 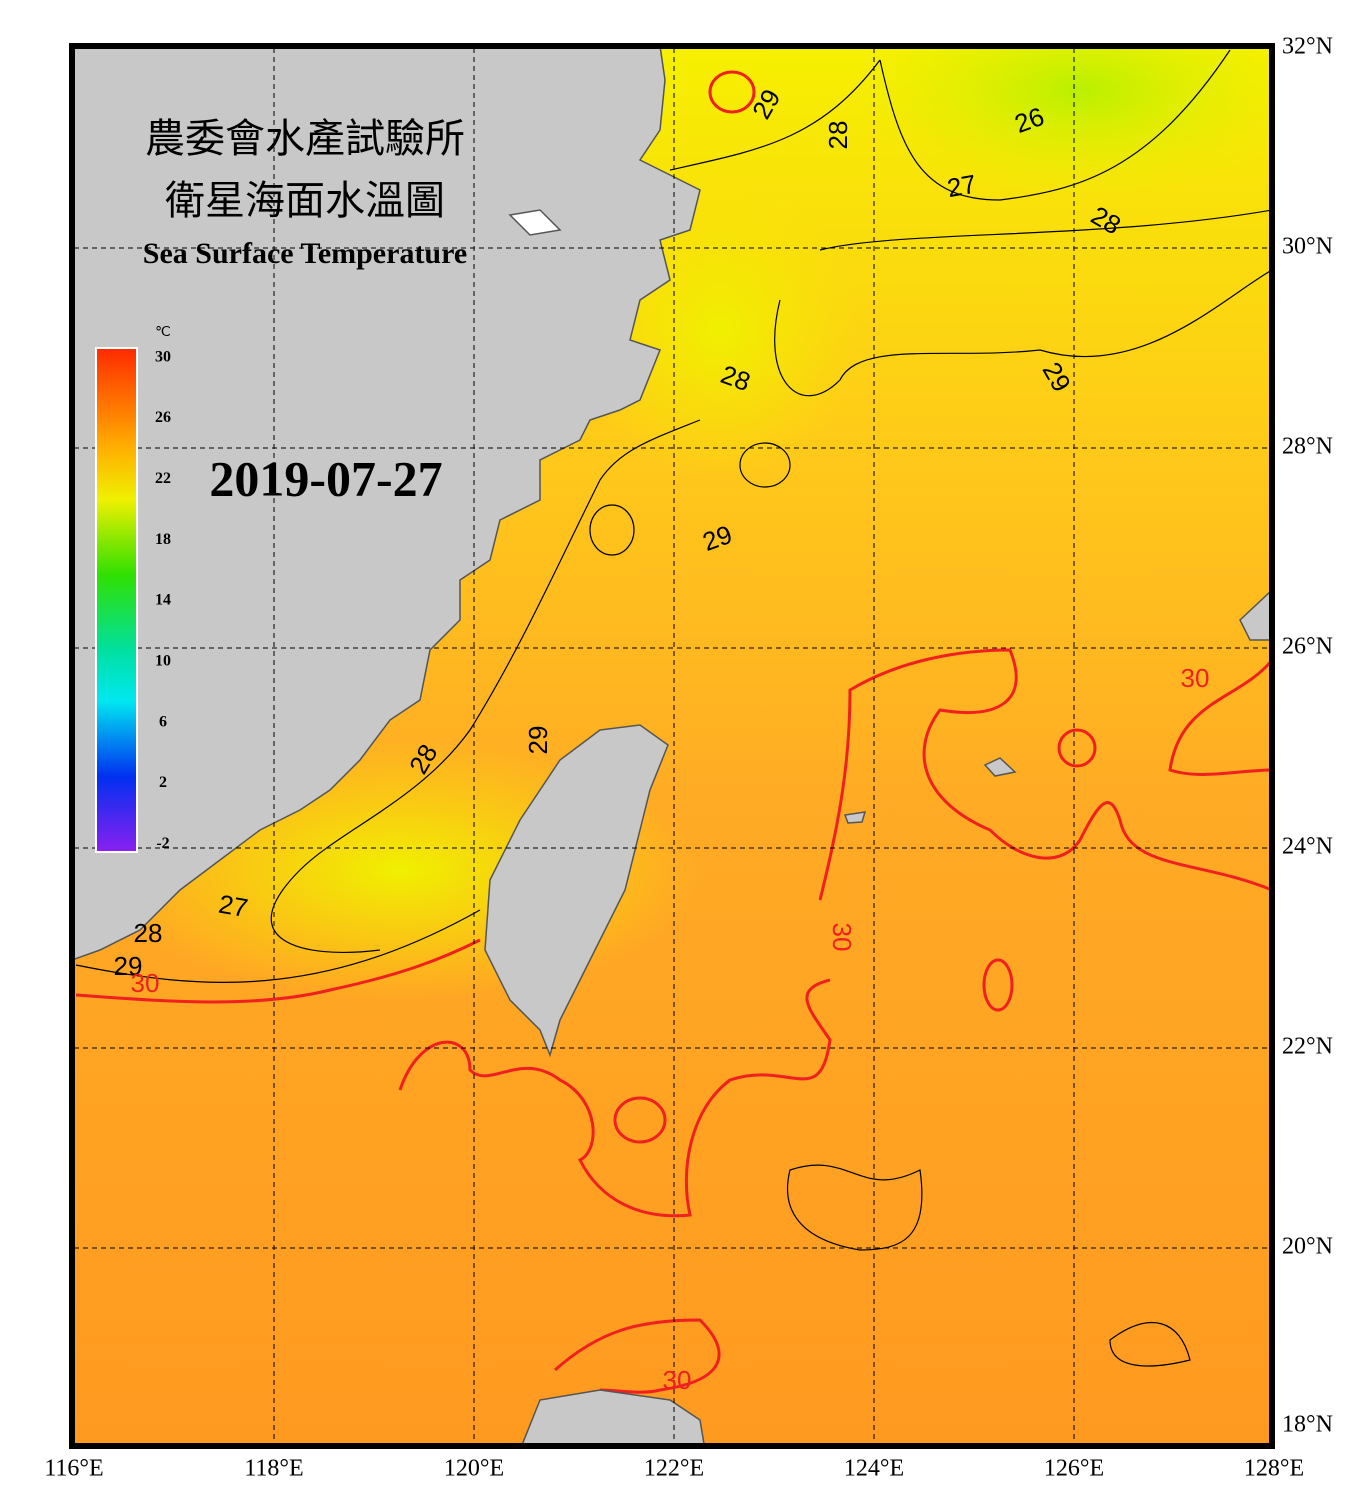 What do you see at coordinates (1307, 47) in the screenshot?
I see `y-tick-label: 32°N` at bounding box center [1307, 47].